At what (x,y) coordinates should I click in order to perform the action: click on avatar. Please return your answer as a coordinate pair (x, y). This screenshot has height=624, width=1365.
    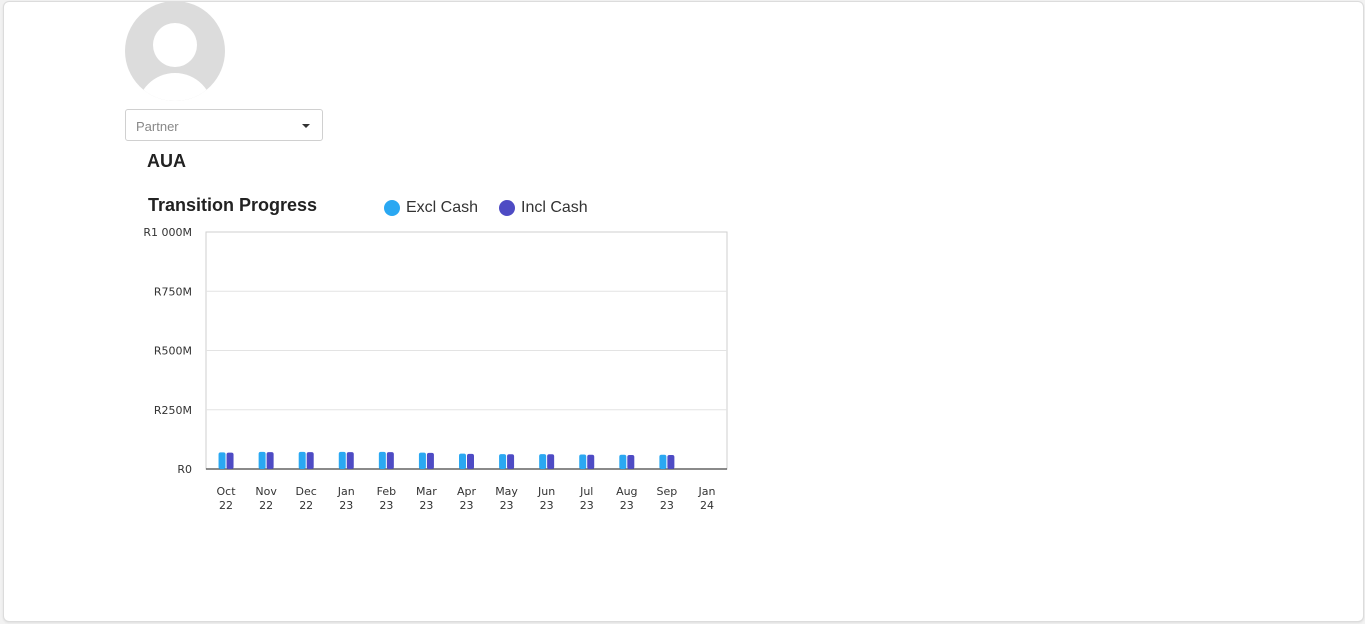
    Looking at the image, I should click on (175, 51).